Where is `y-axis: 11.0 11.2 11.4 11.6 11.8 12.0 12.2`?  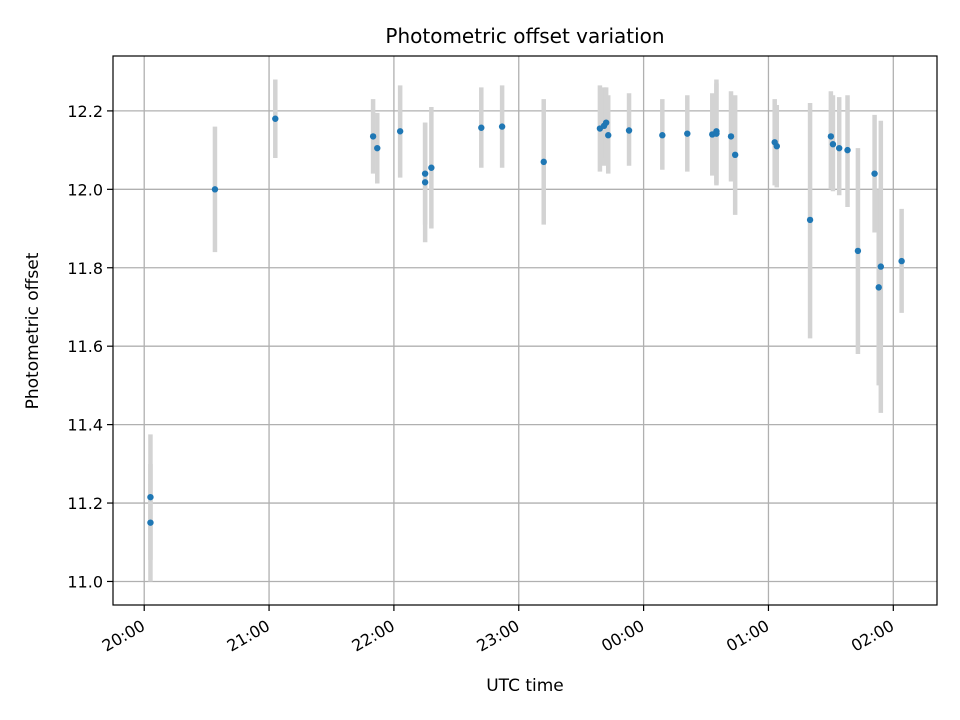 y-axis: 11.0 11.2 11.4 11.6 11.8 12.0 12.2 is located at coordinates (90, 346).